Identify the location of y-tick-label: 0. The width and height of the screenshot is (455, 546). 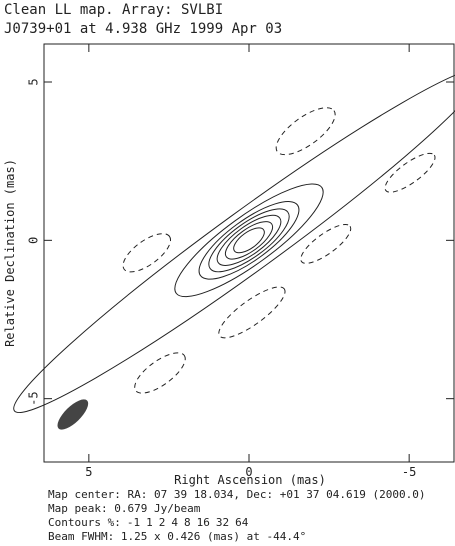
(34, 240).